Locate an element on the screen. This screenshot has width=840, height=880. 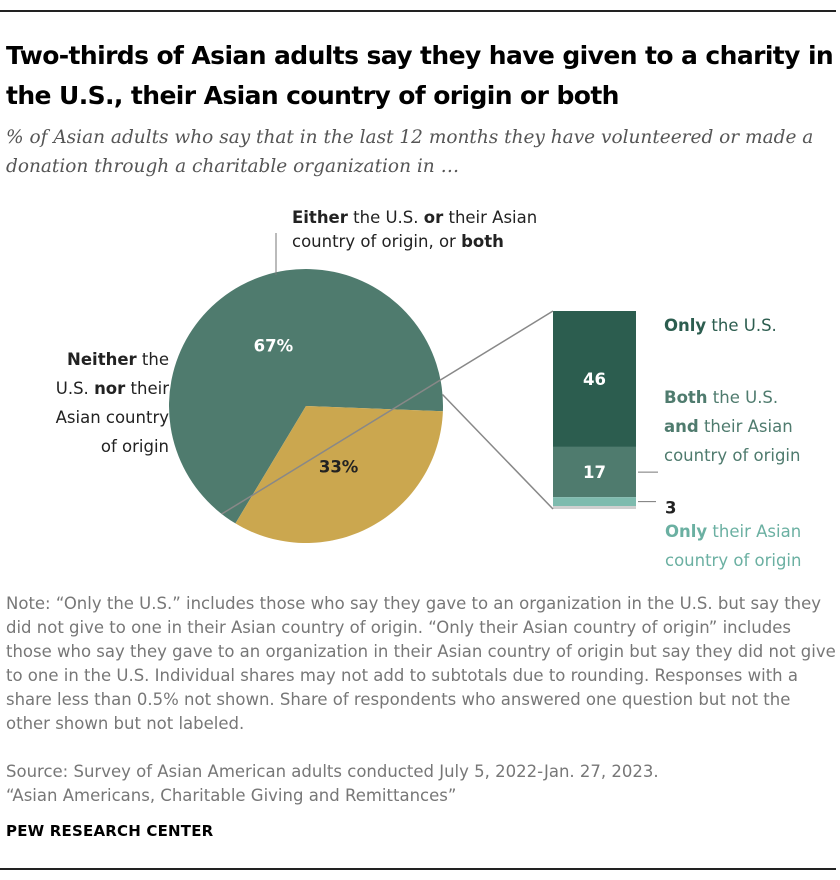
pie-annotation-either-run: the U.S. is located at coordinates (386, 217).